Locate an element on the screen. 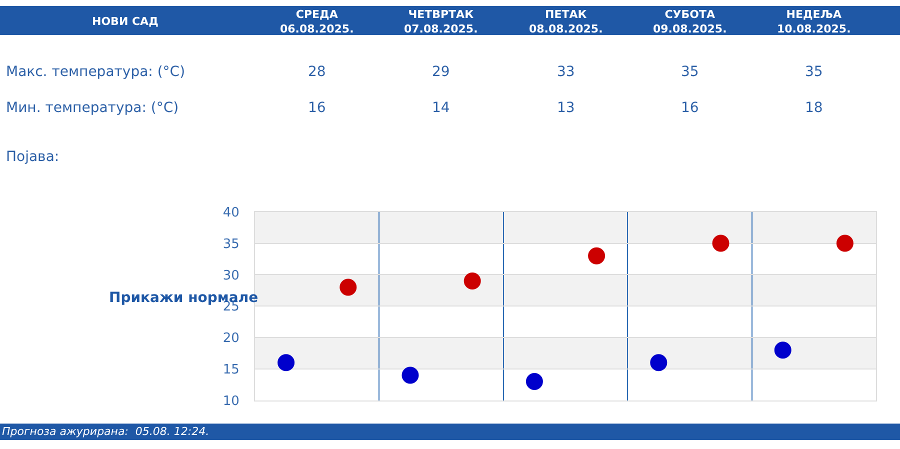 This screenshot has height=449, width=900. data-label: 29 is located at coordinates (441, 72).